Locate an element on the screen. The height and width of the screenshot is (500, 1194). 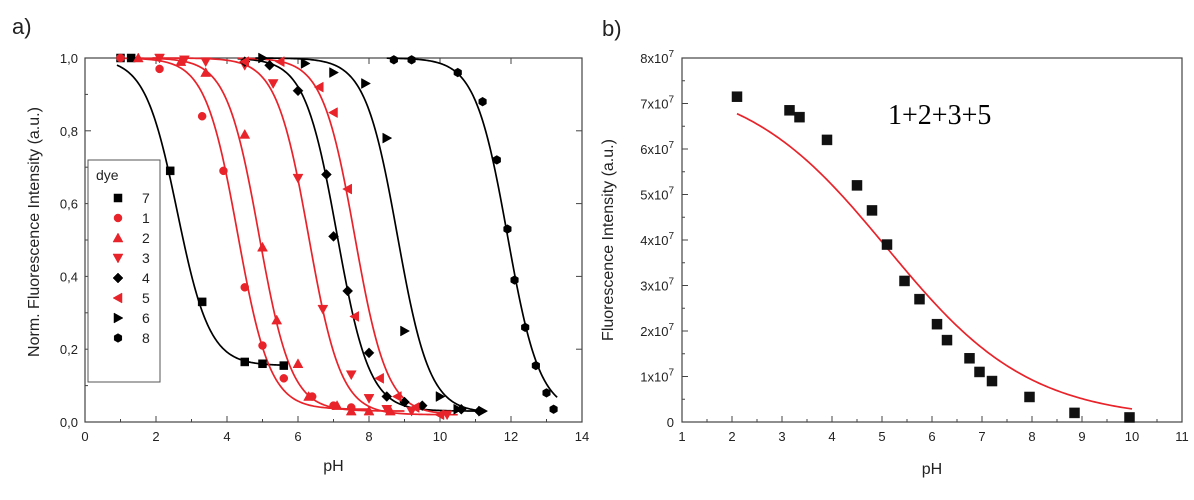
legend-label-dye-4: 4 is located at coordinates (146, 278).